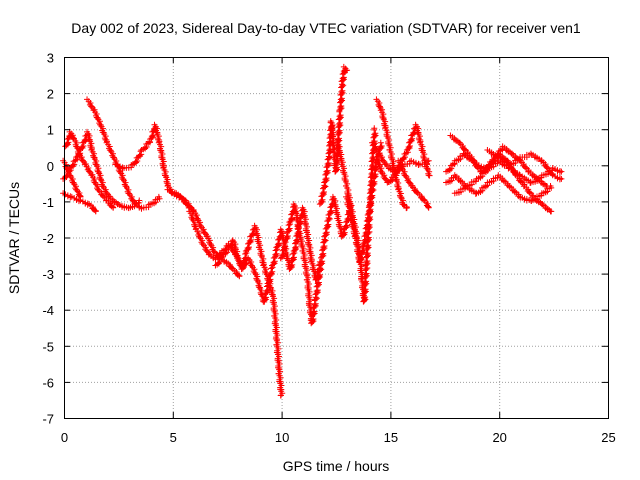 Image resolution: width=640 pixels, height=480 pixels. Describe the element at coordinates (336, 466) in the screenshot. I see `x-axis-label: GPS time / hours` at that location.